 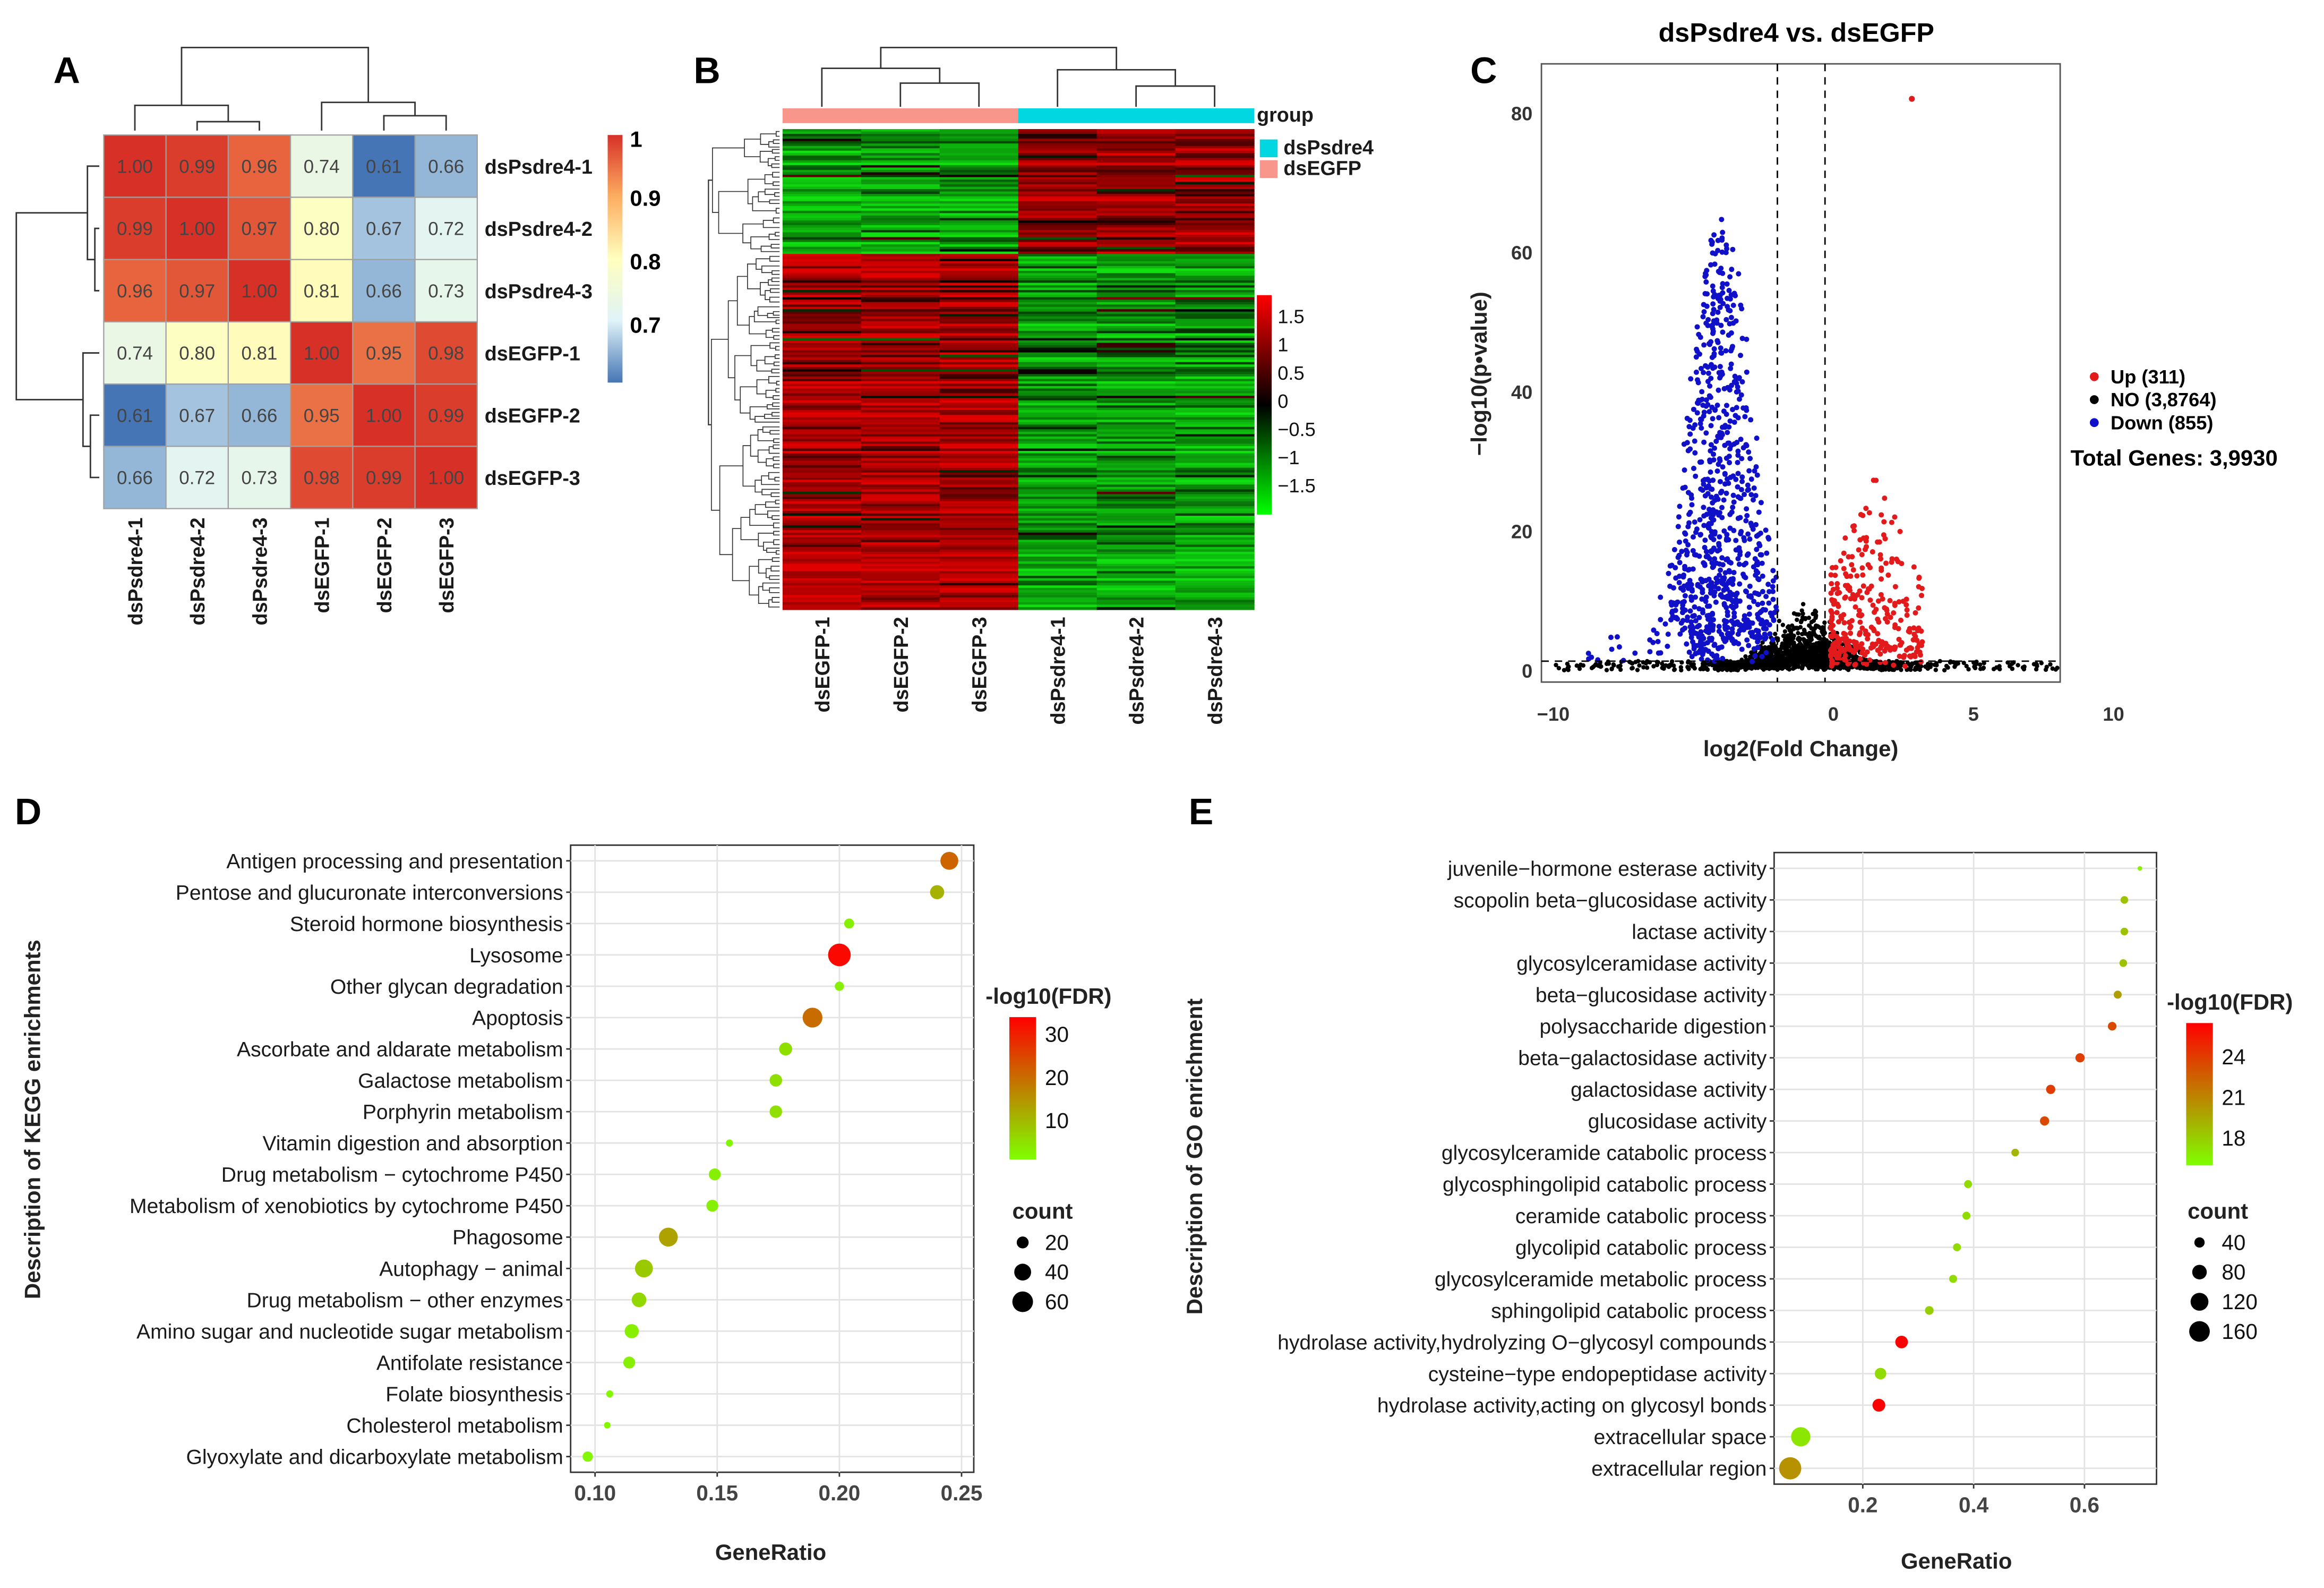 I want to click on x-tick-label: 5, so click(x=1973, y=714).